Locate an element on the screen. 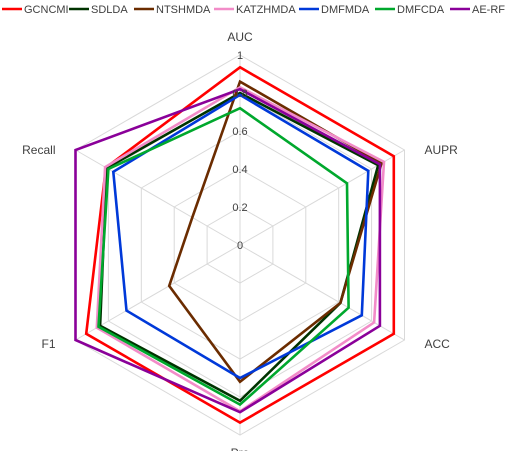 This screenshot has height=451, width=512. legend-item: KATZHMDA is located at coordinates (255, 10).